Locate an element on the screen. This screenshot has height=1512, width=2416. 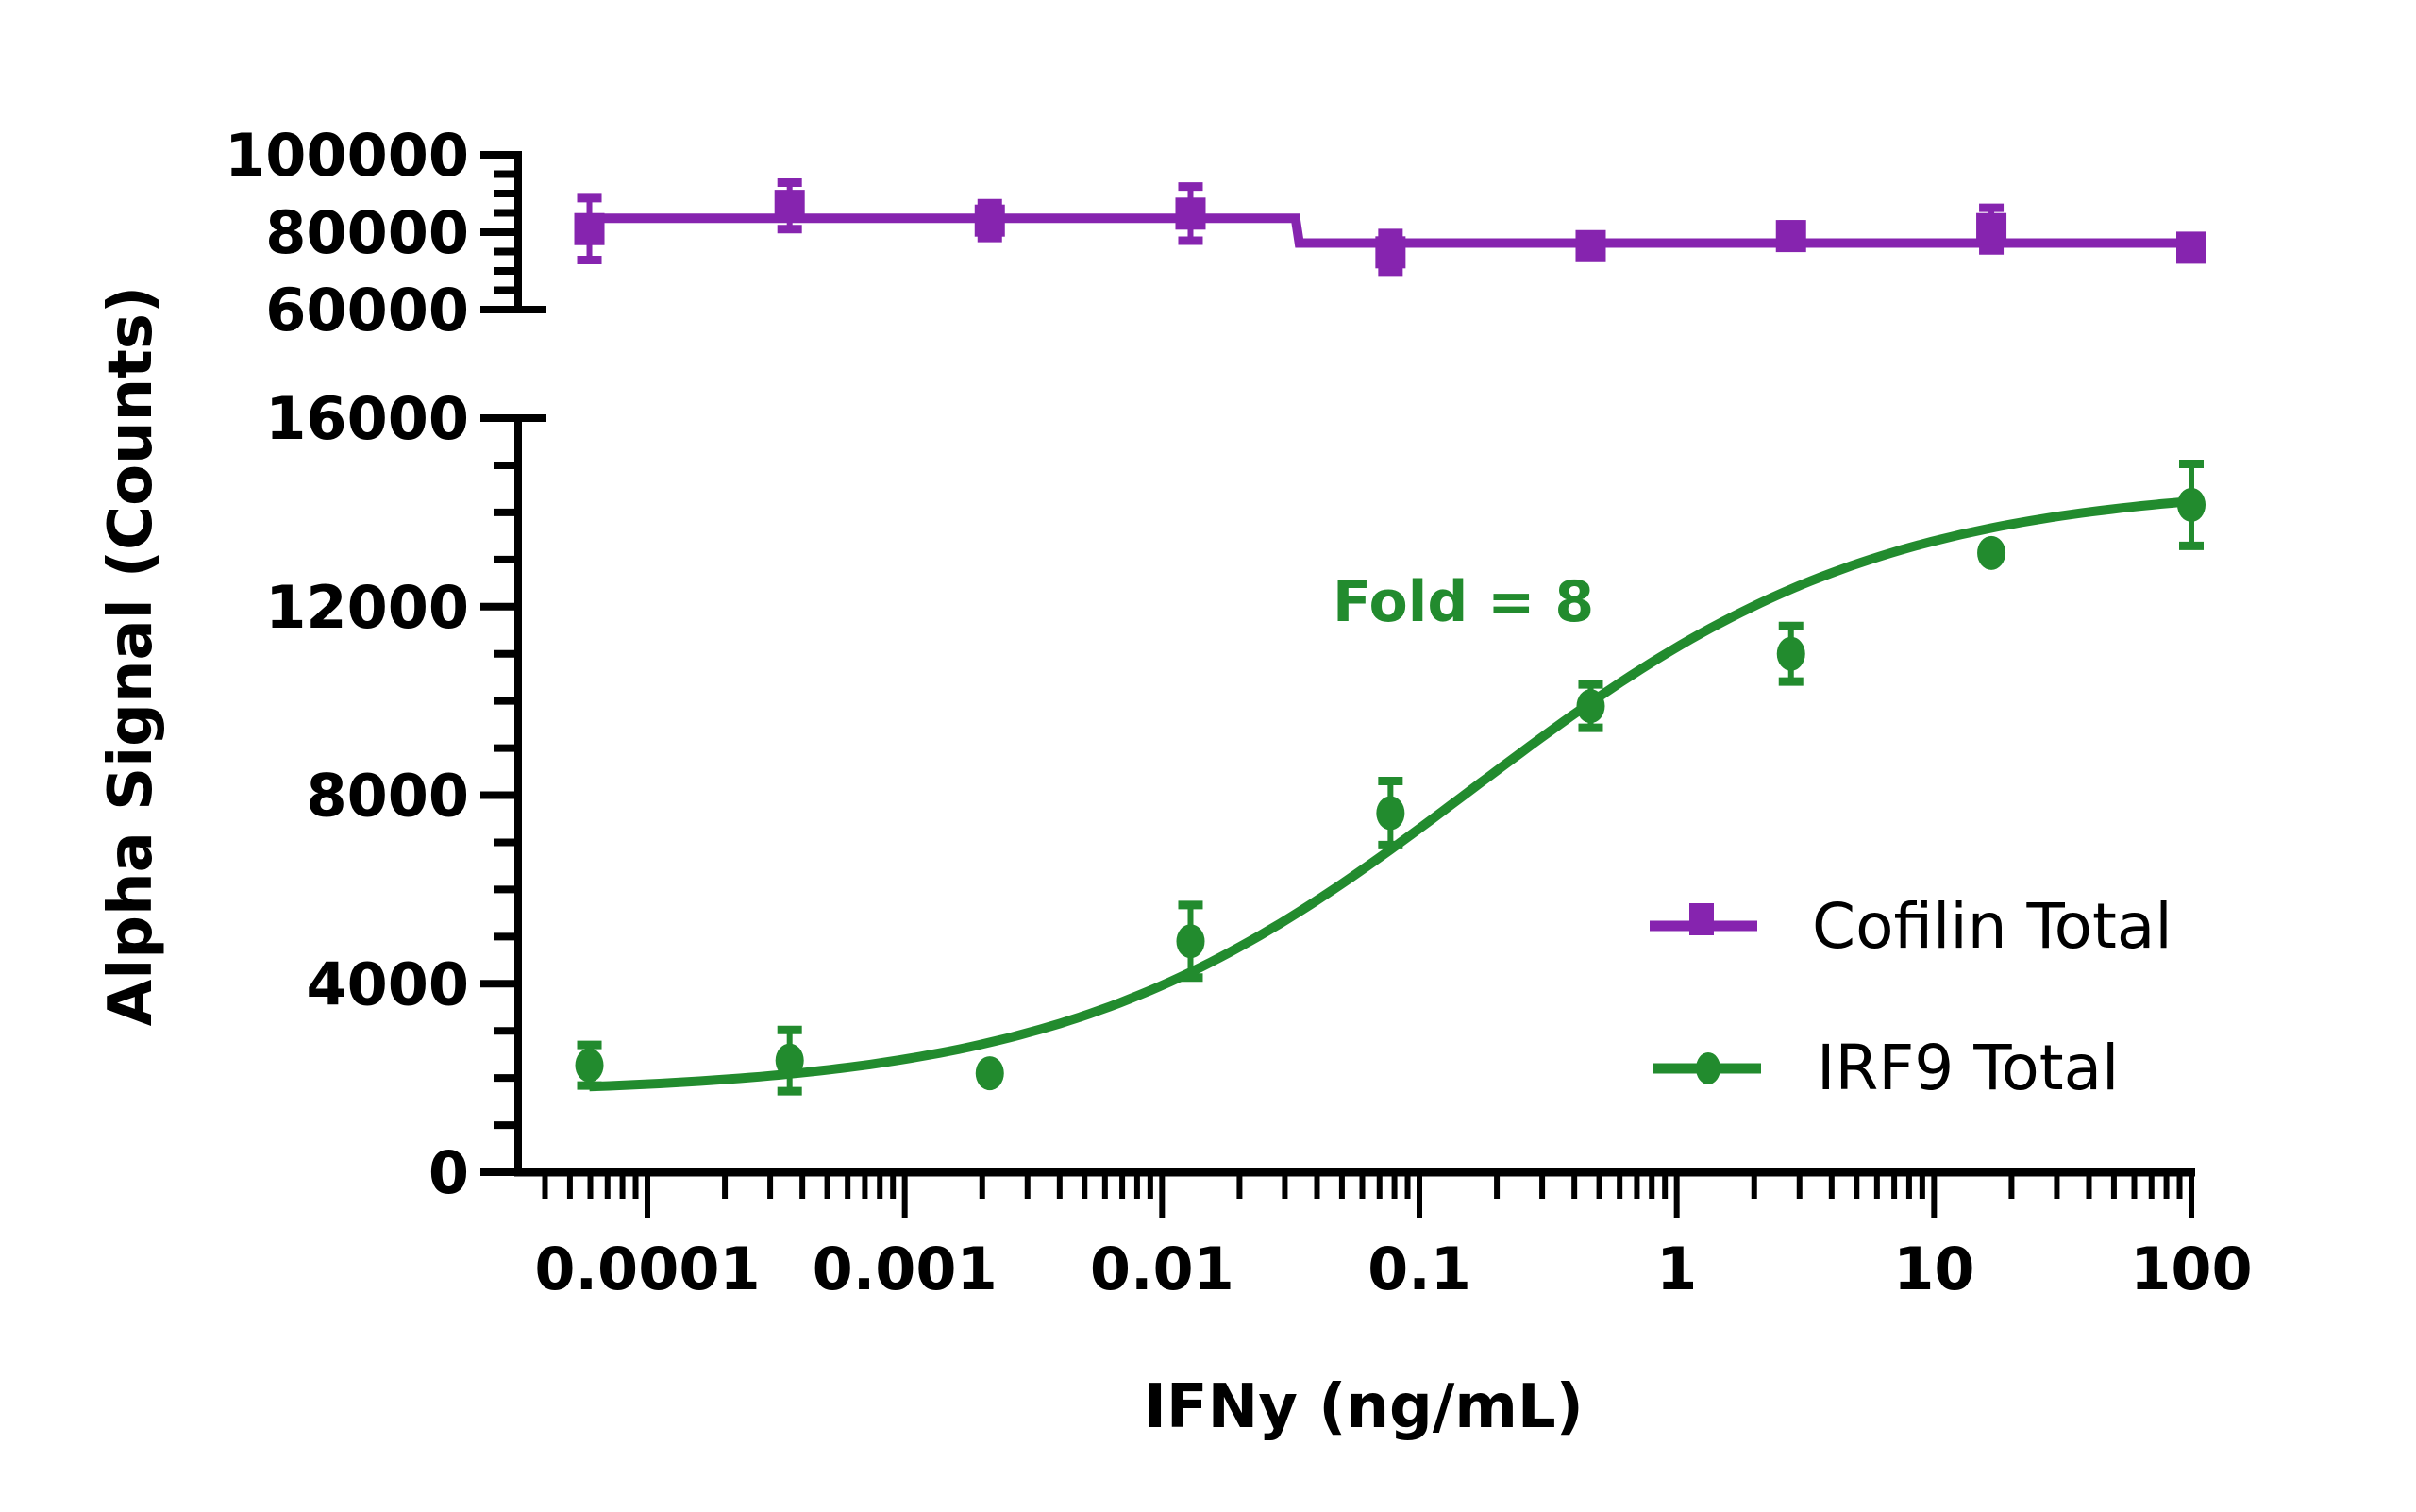
fold-annotation: Fold = 8 is located at coordinates (1463, 602).